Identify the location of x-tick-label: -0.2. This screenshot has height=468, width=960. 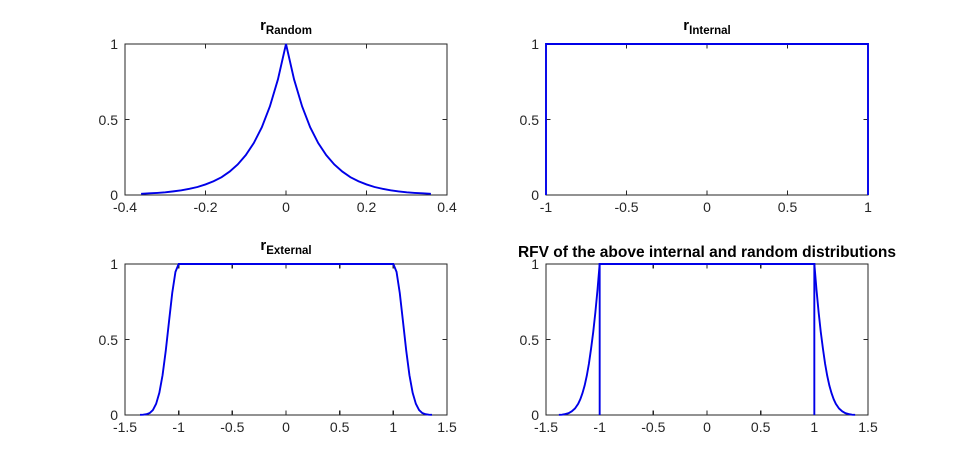
(205, 207).